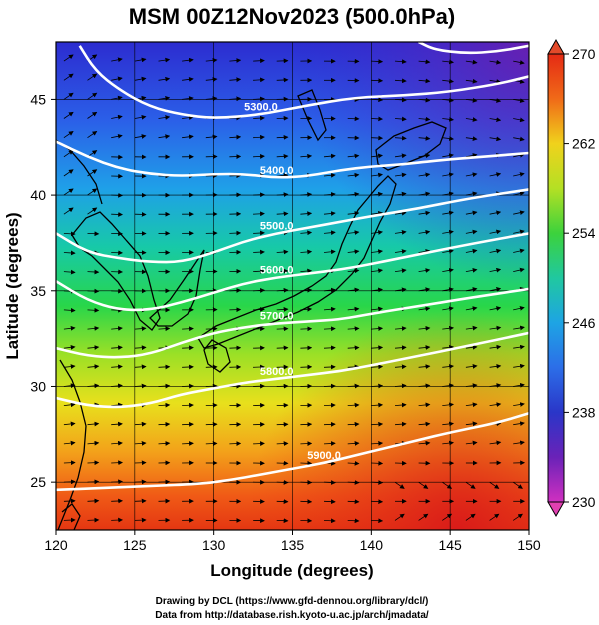 The height and width of the screenshot is (625, 599). What do you see at coordinates (277, 270) in the screenshot?
I see `contour-label: 5600.0` at bounding box center [277, 270].